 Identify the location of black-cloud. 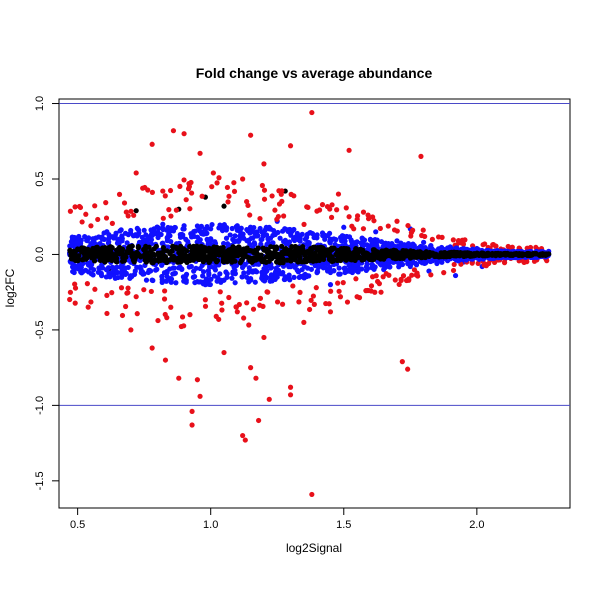
(309, 254).